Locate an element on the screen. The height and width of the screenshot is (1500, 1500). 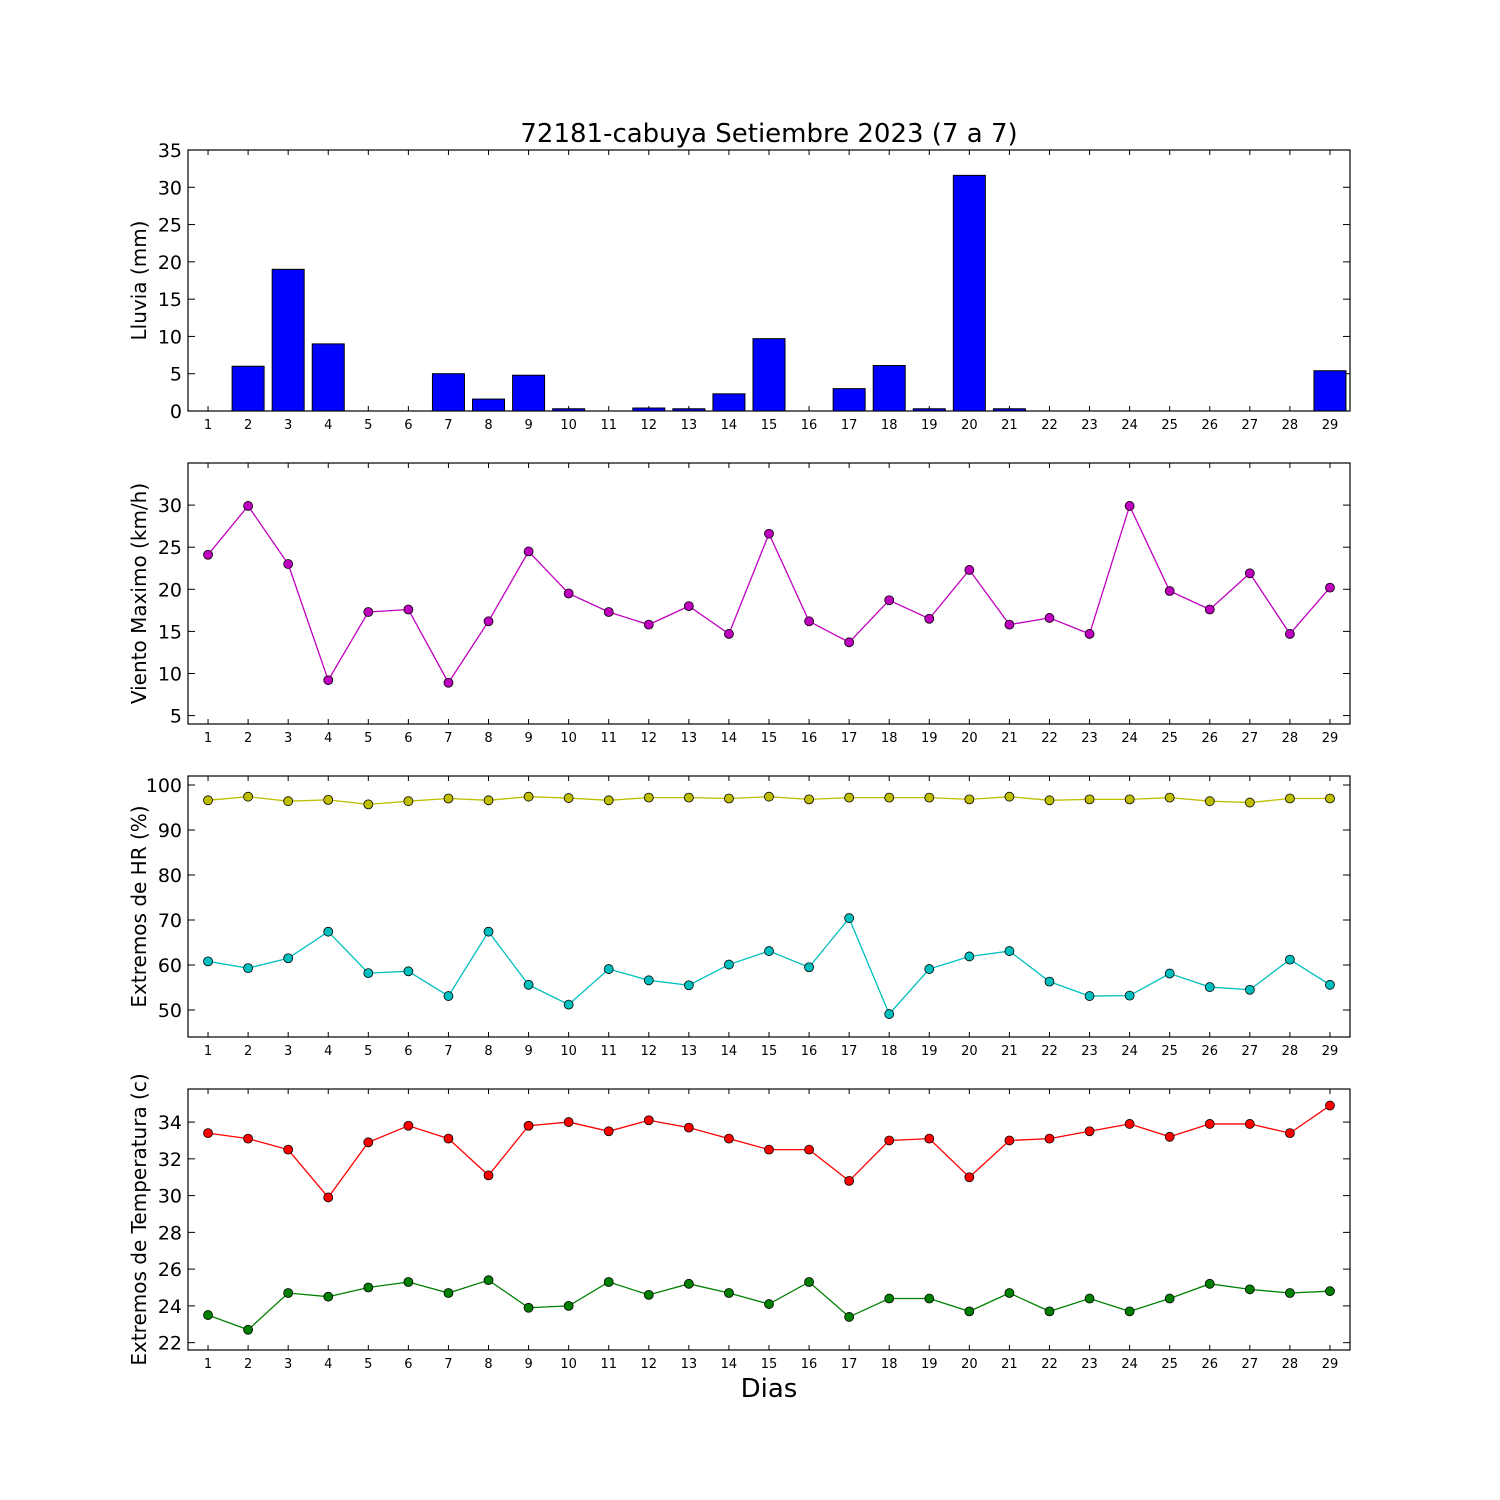
x-tick-label: 19 is located at coordinates (929, 1364).